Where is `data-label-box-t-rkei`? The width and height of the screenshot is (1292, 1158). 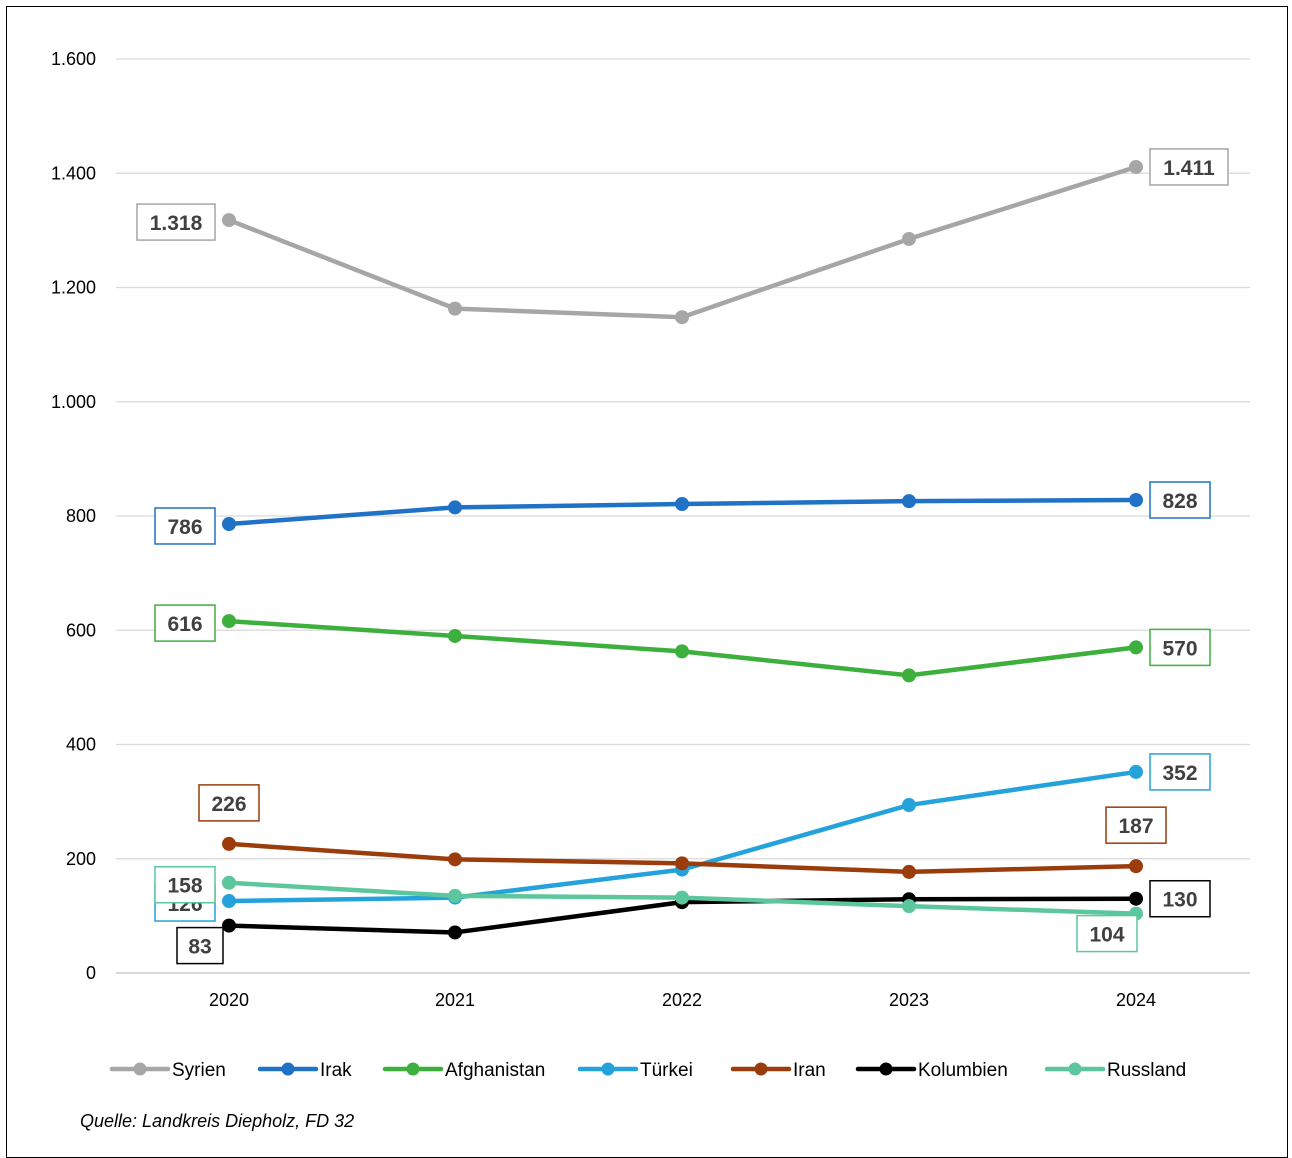
data-label-box-t-rkei is located at coordinates (1180, 772).